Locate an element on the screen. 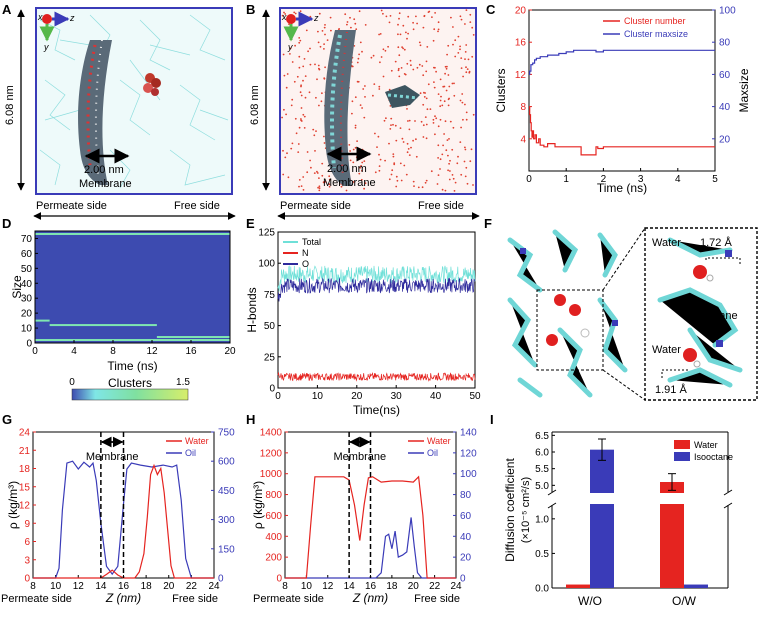 The height and width of the screenshot is (619, 762). axis-z-label-a: z is located at coordinates (72, 18).